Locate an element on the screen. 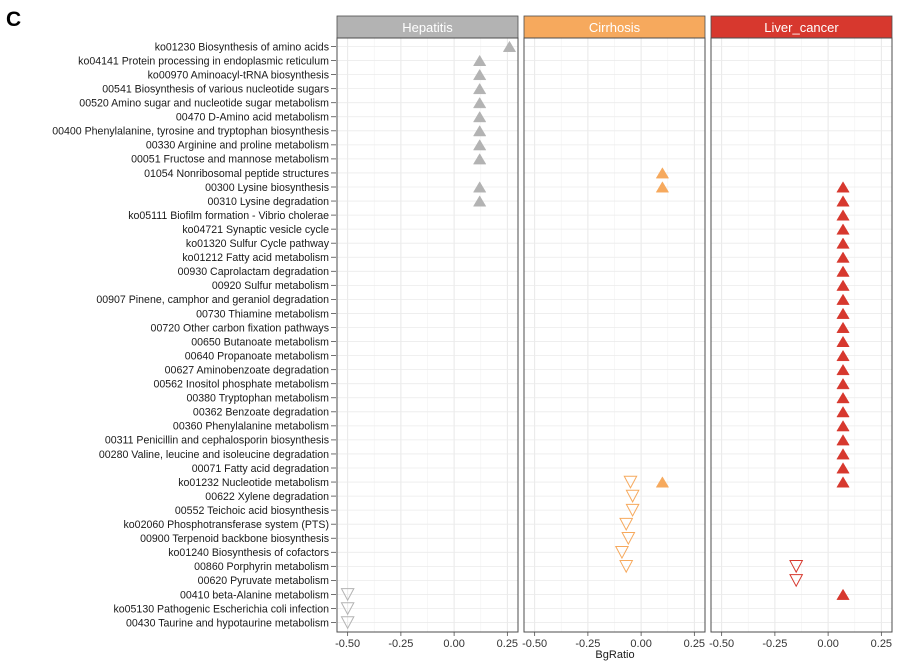  facet-strip-label: Hepatitis is located at coordinates (427, 27).